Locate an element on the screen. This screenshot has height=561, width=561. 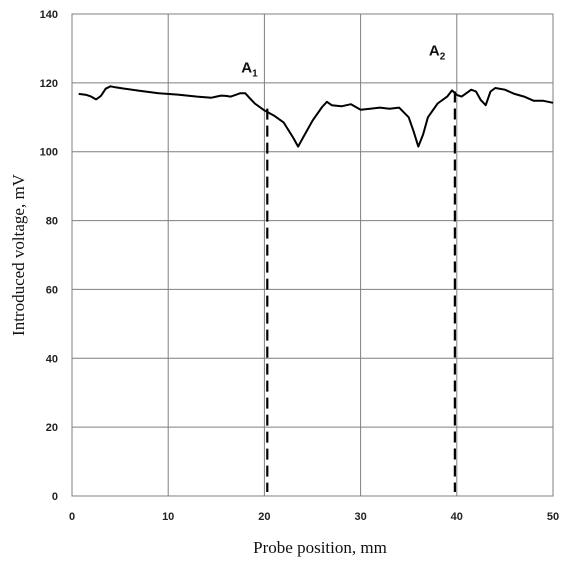
series-line is located at coordinates (316, 116).